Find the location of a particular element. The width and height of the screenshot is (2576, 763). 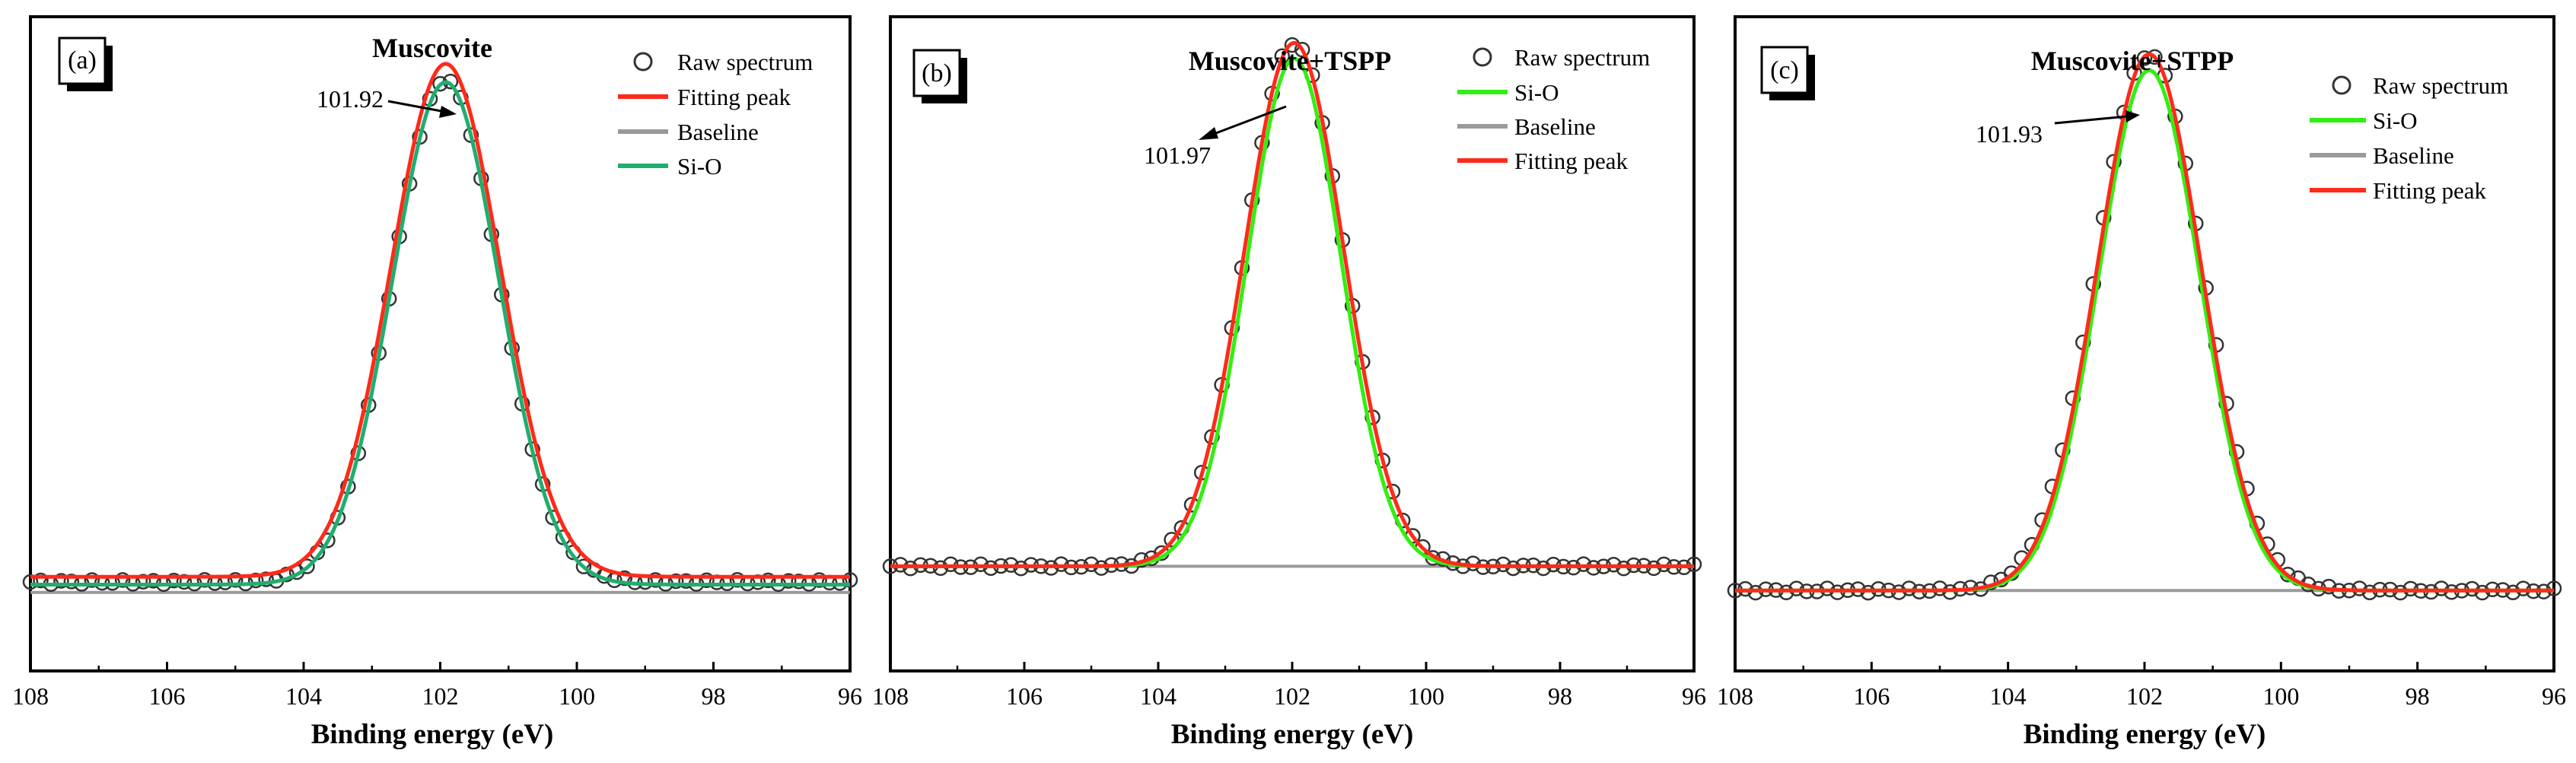

panel-a-x-tick-label: 108 is located at coordinates (30, 696).